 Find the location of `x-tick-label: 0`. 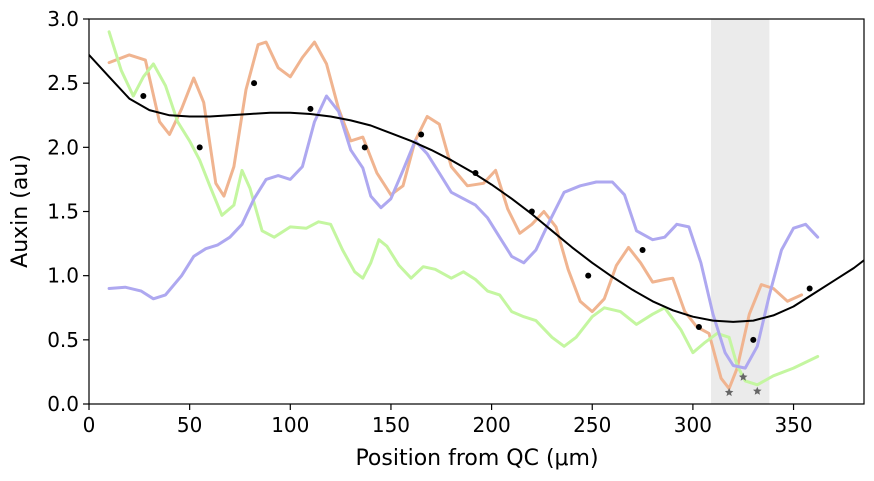

x-tick-label: 0 is located at coordinates (89, 425).